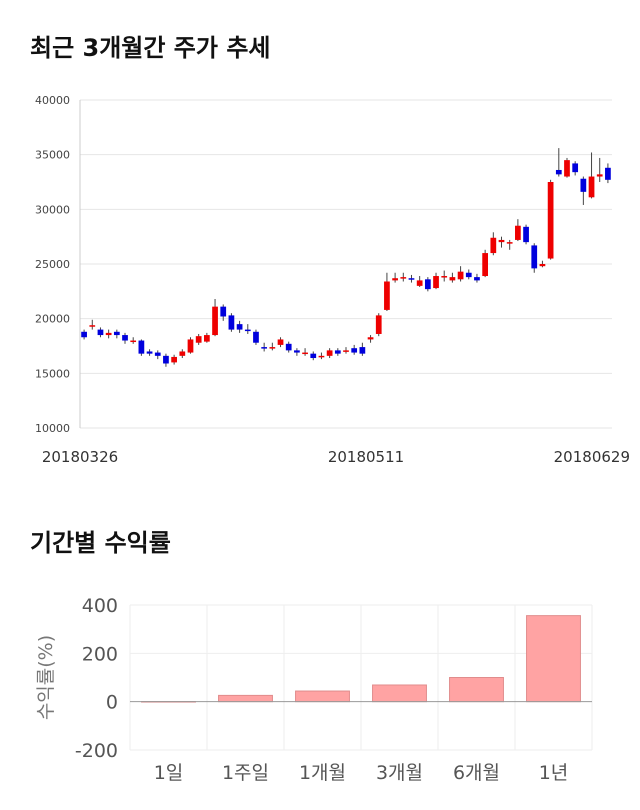 This screenshot has height=810, width=640. Describe the element at coordinates (322, 773) in the screenshot. I see `x-tick-label: 1개월` at that location.